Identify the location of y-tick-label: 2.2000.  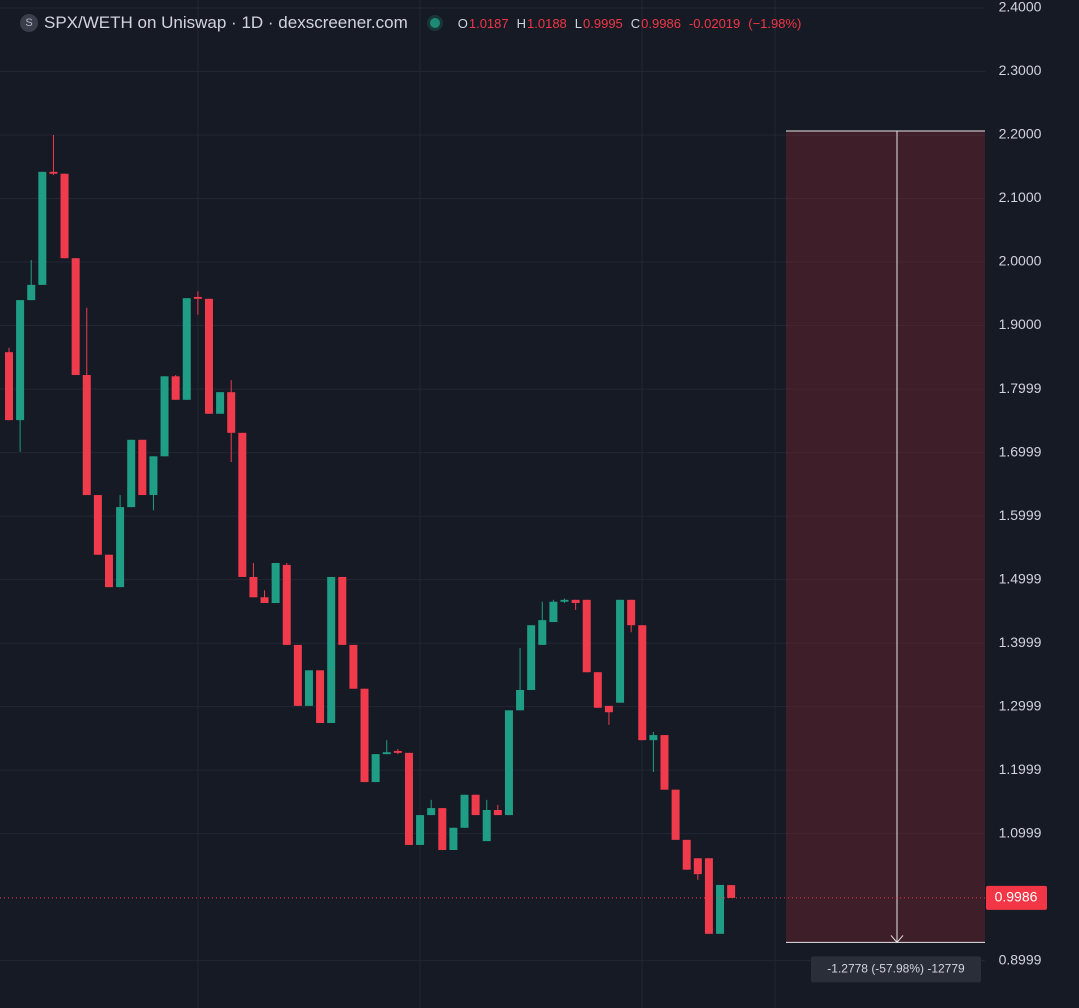
(1020, 134).